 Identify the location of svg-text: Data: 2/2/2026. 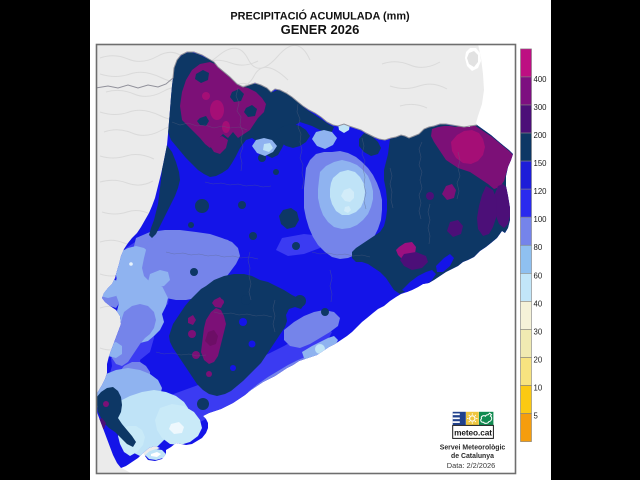
(471, 465).